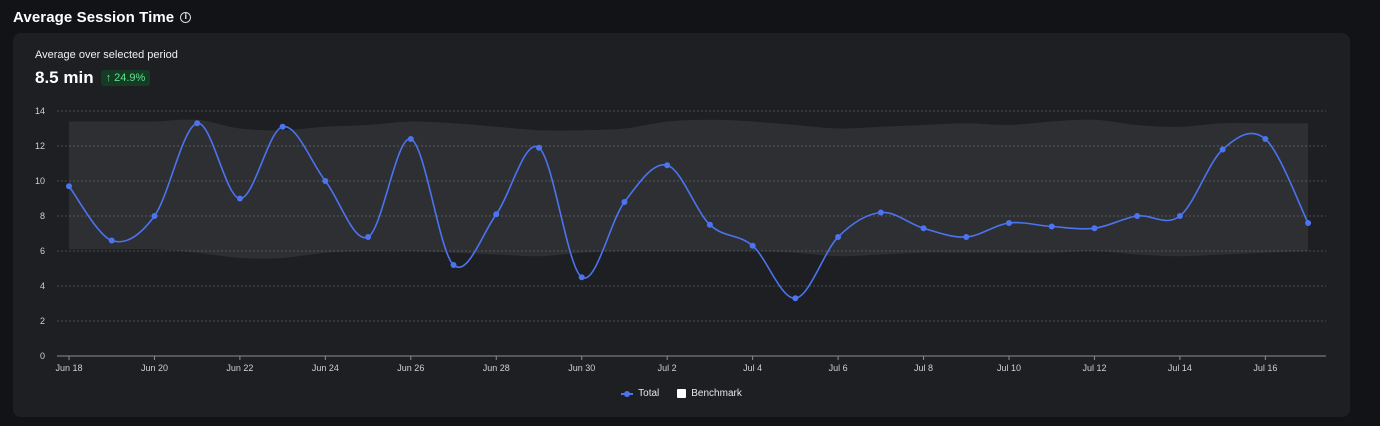 The height and width of the screenshot is (426, 1380). I want to click on y-tick-label: 12, so click(40, 146).